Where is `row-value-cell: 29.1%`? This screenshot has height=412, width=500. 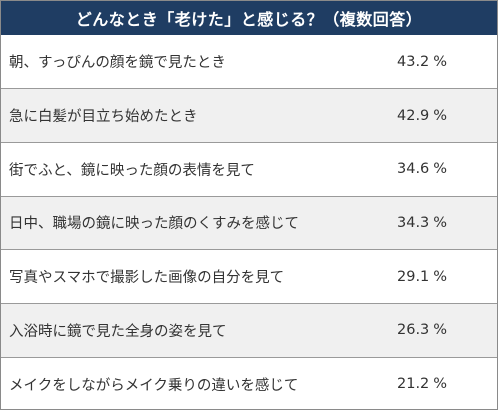 row-value-cell: 29.1% is located at coordinates (447, 276).